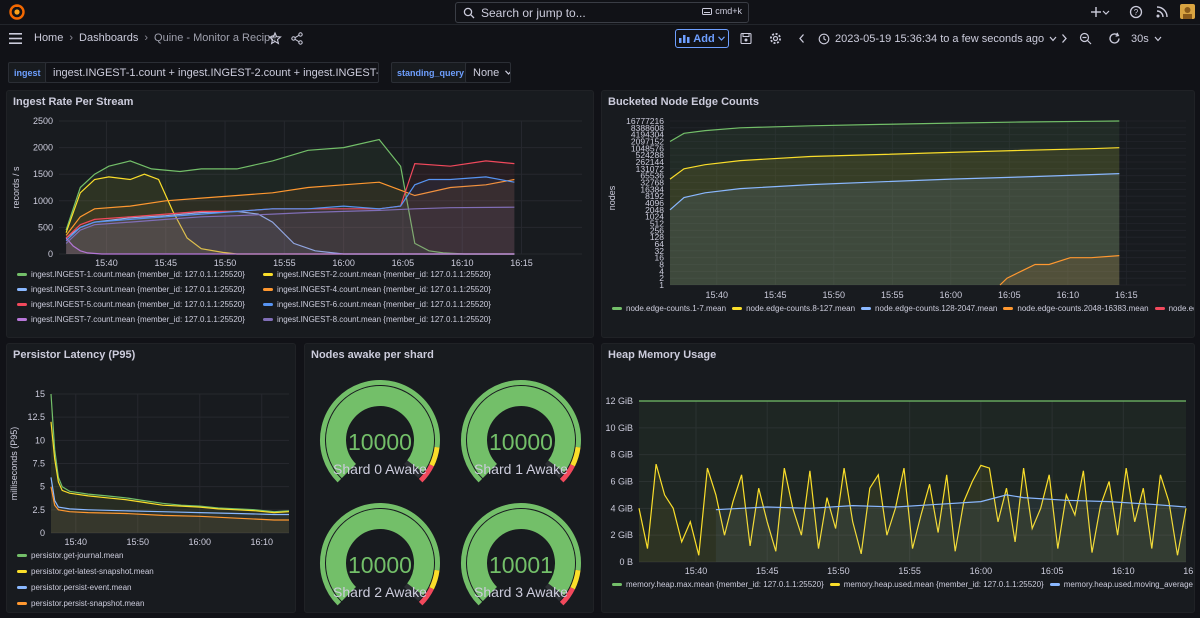  I want to click on help-icon: ?, so click(1136, 12).